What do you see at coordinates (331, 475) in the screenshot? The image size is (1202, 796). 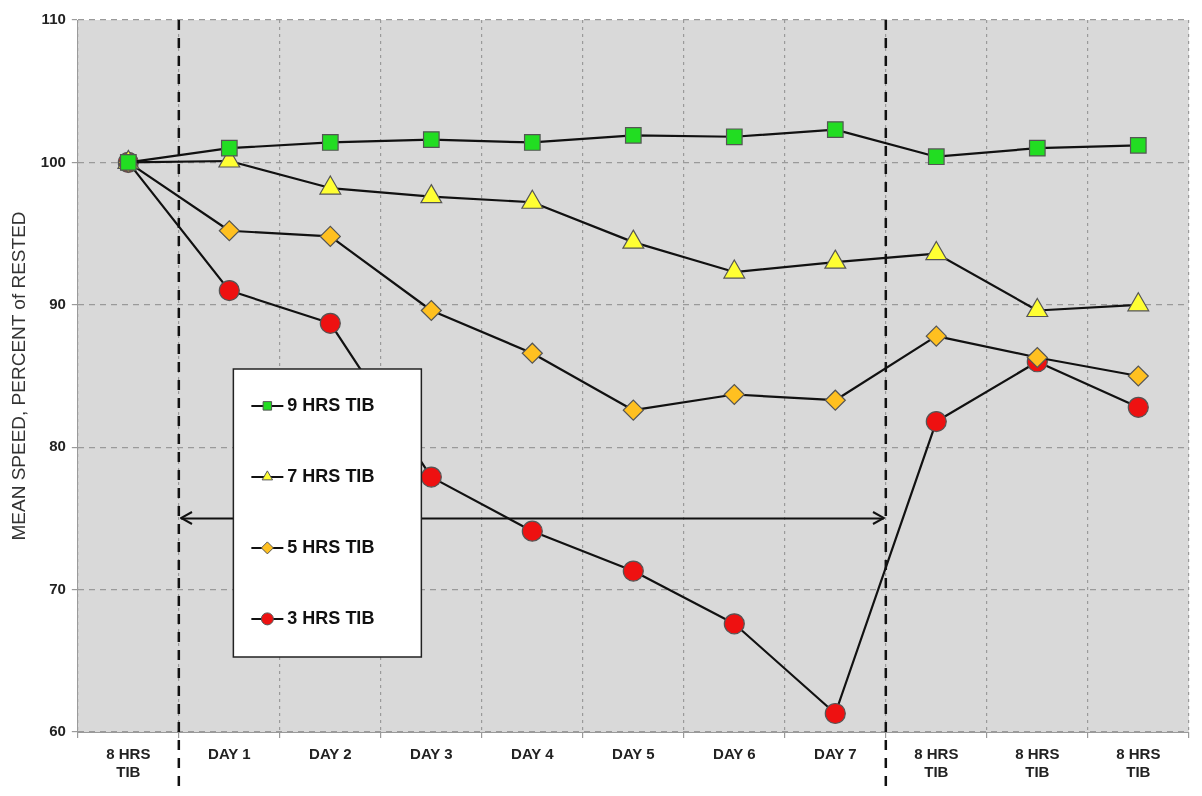 I see `legend-label: 7 HRS TIB` at bounding box center [331, 475].